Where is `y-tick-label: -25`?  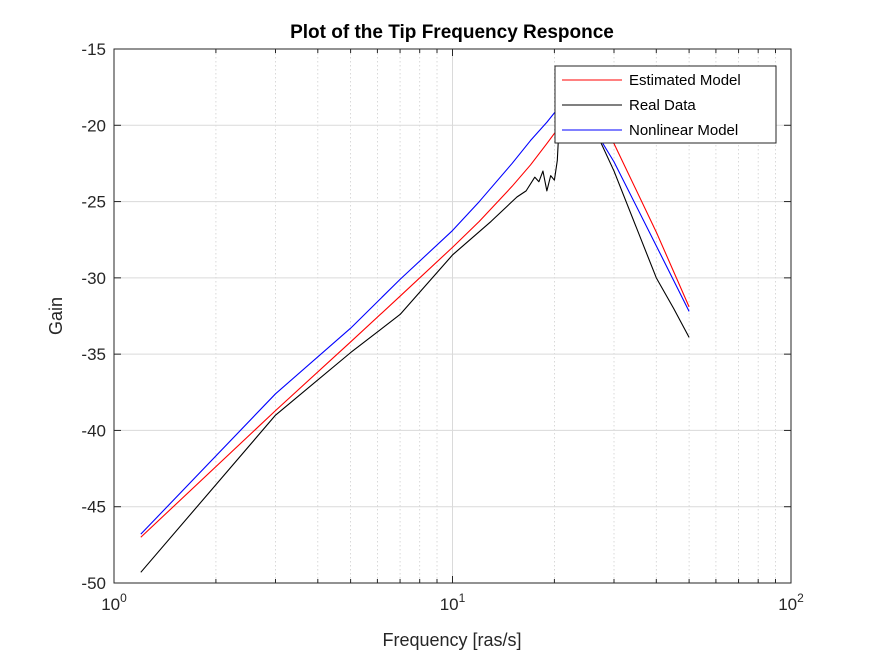 y-tick-label: -25 is located at coordinates (93, 202).